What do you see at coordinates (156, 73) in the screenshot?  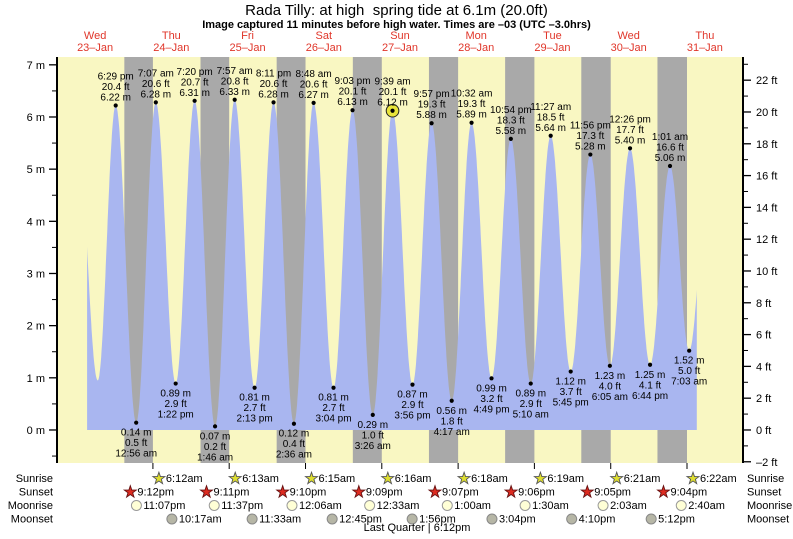 I see `tide-annotation-line: 7:07 am` at bounding box center [156, 73].